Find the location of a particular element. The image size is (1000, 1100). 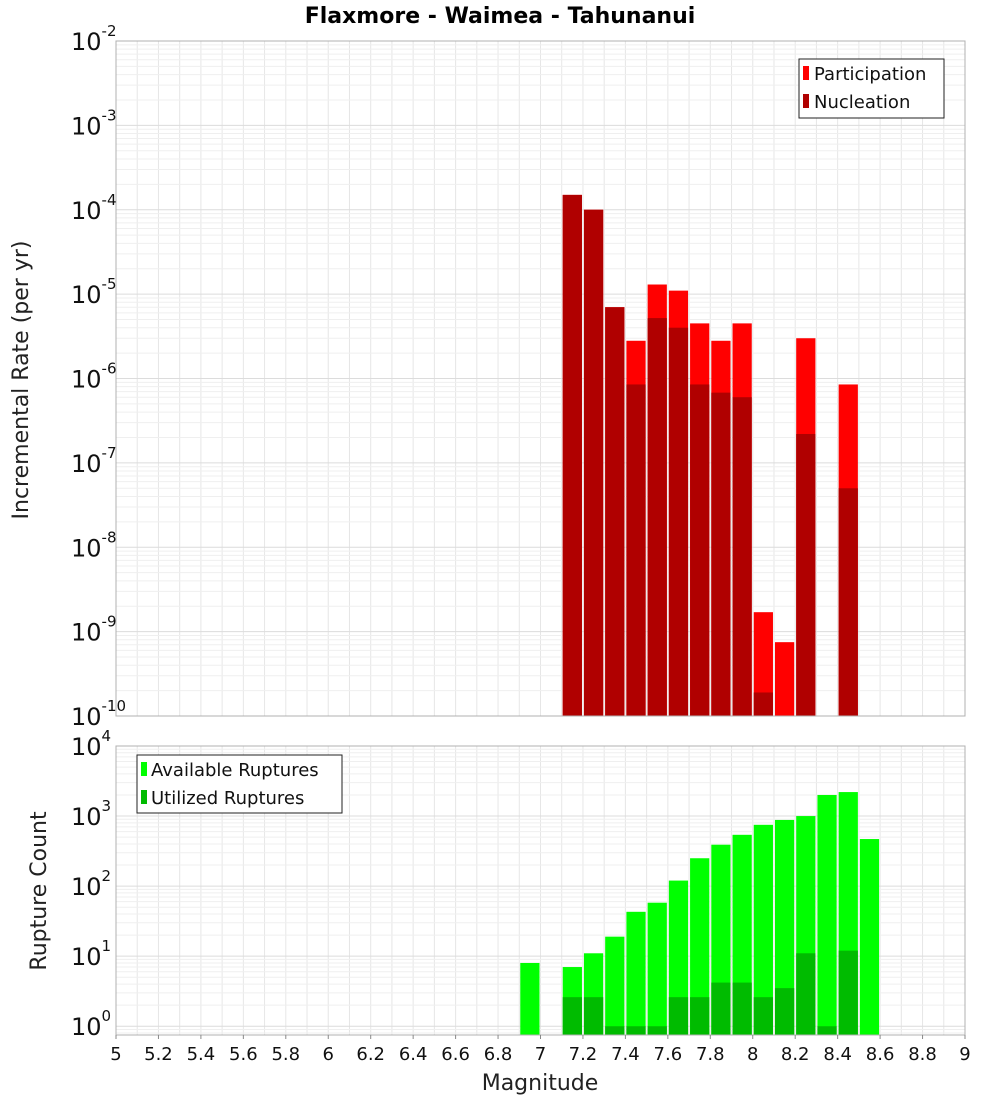

rate-y-tick-label: 10⁻⁶ is located at coordinates (94, 377).